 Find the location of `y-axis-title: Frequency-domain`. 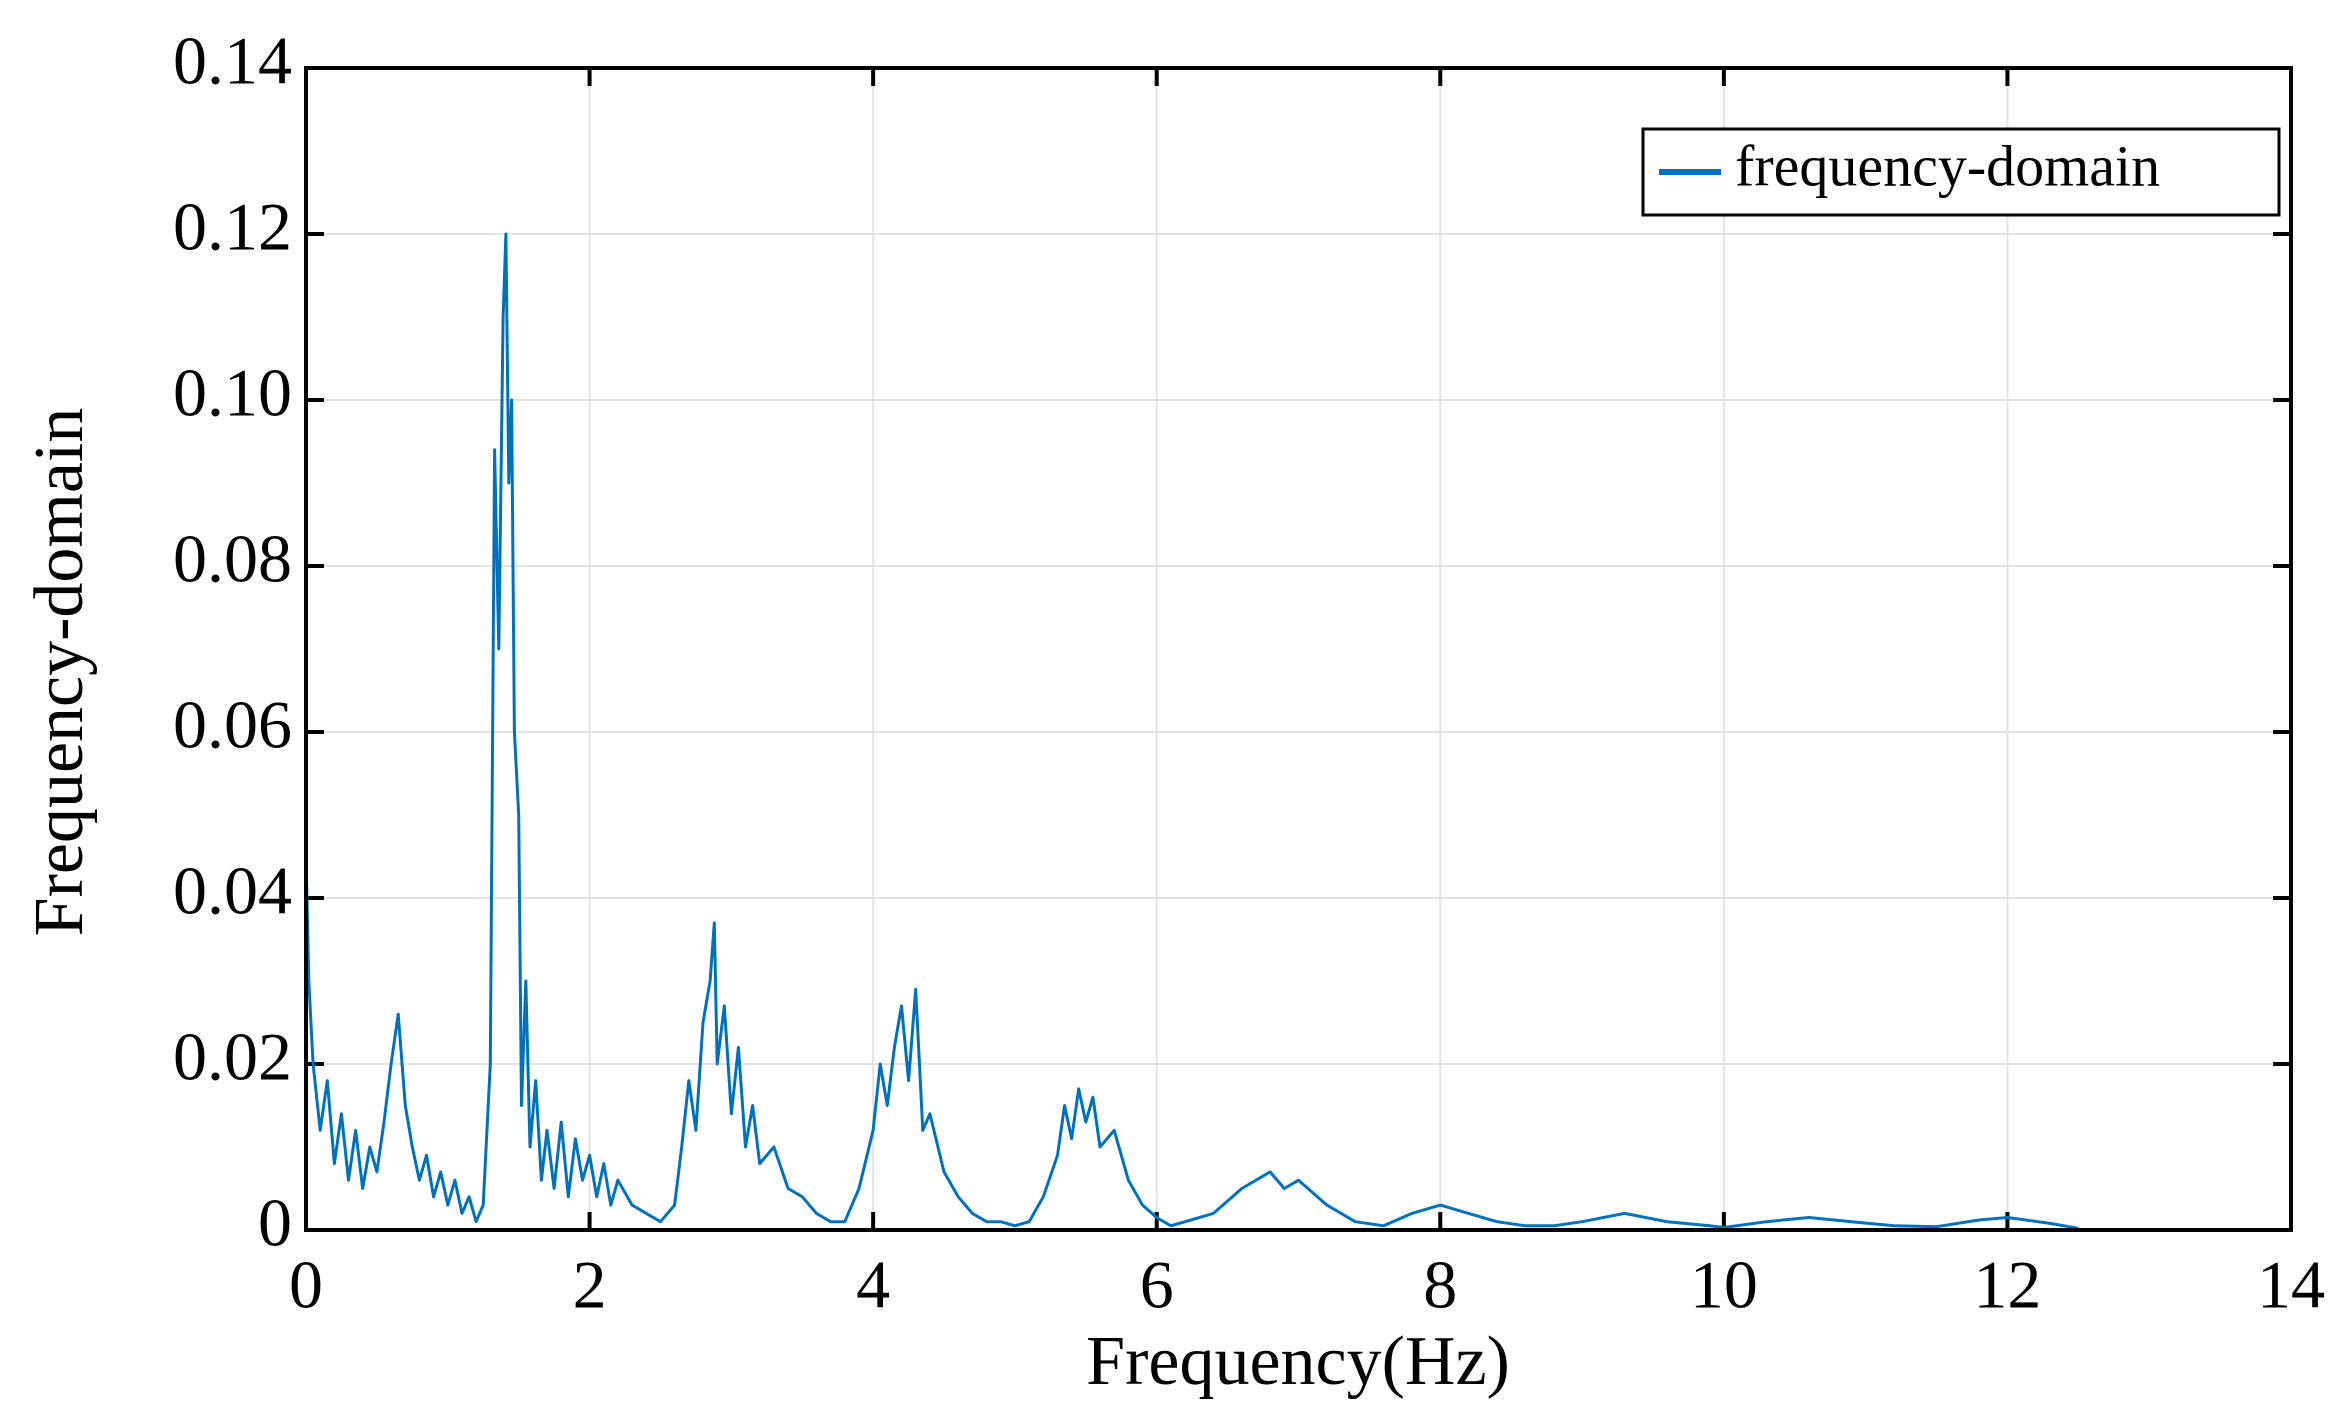

y-axis-title: Frequency-domain is located at coordinates (59, 672).